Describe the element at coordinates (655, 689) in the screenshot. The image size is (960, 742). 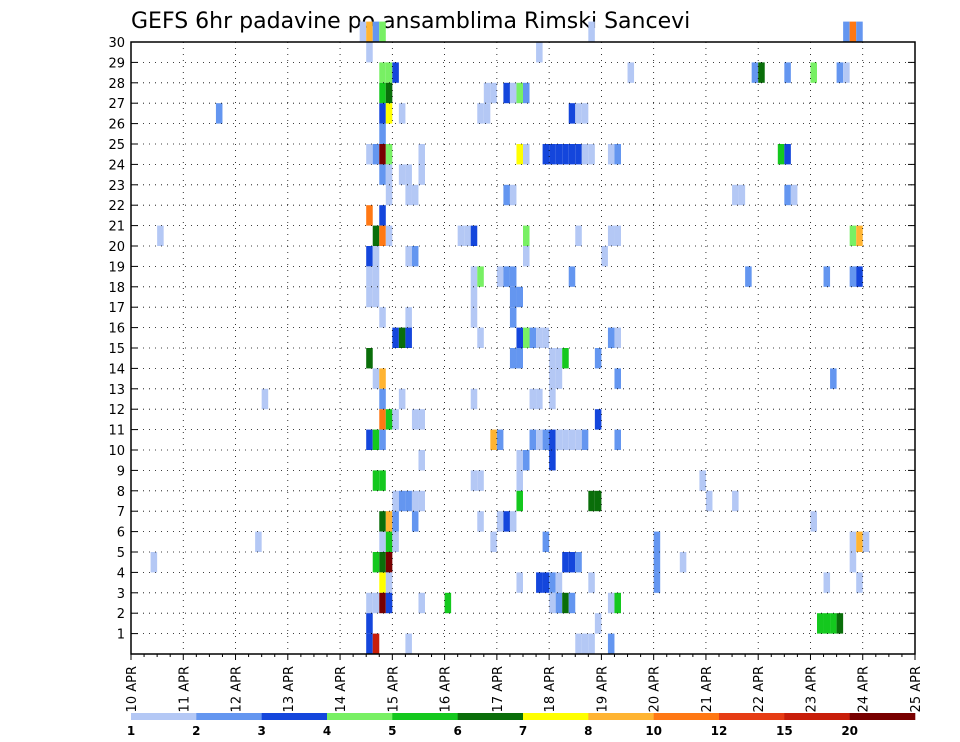
I see `x-tick-label: 20 APR` at that location.